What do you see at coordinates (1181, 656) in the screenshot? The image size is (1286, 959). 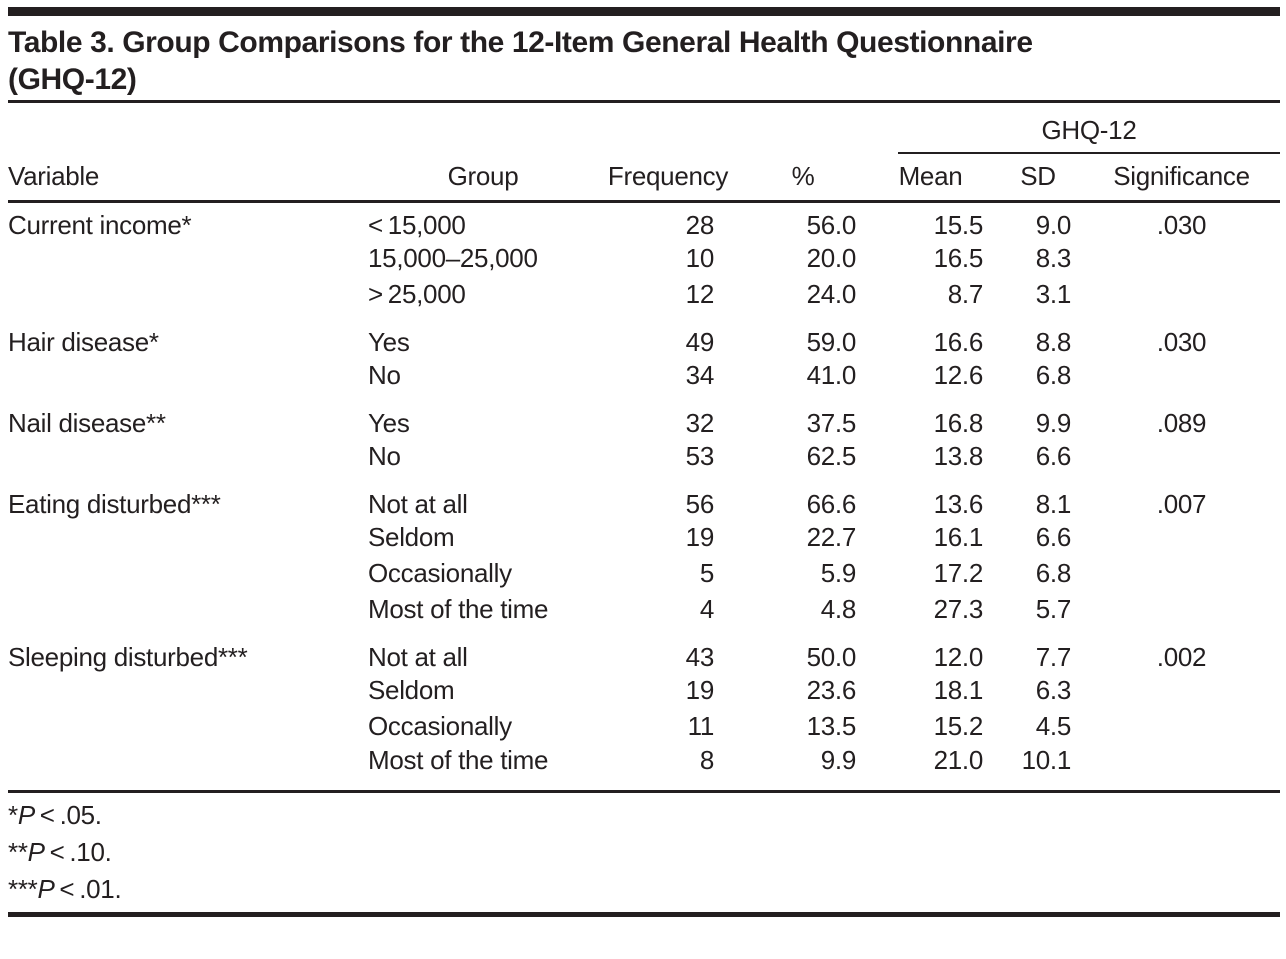 I see `cell-significance: .002` at bounding box center [1181, 656].